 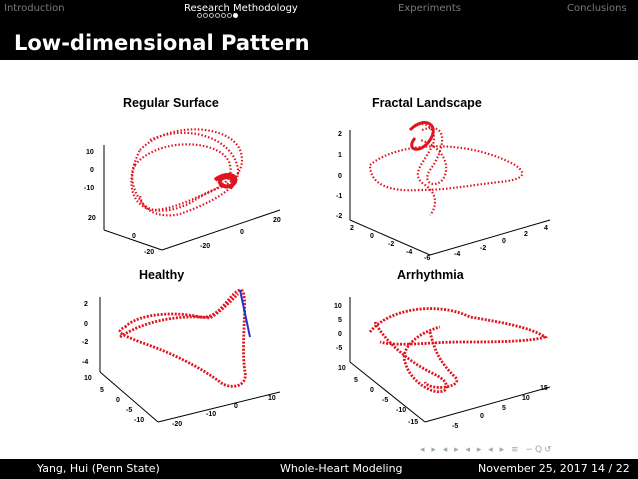 I want to click on ztick: 5, so click(x=340, y=320).